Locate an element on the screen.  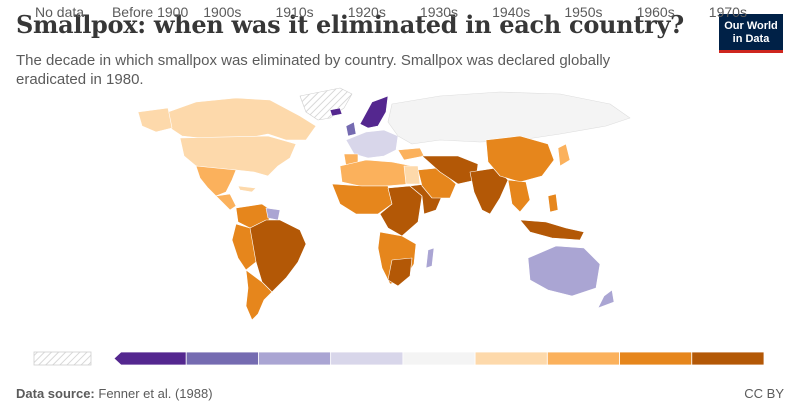
region-central-america is located at coordinates (226, 202).